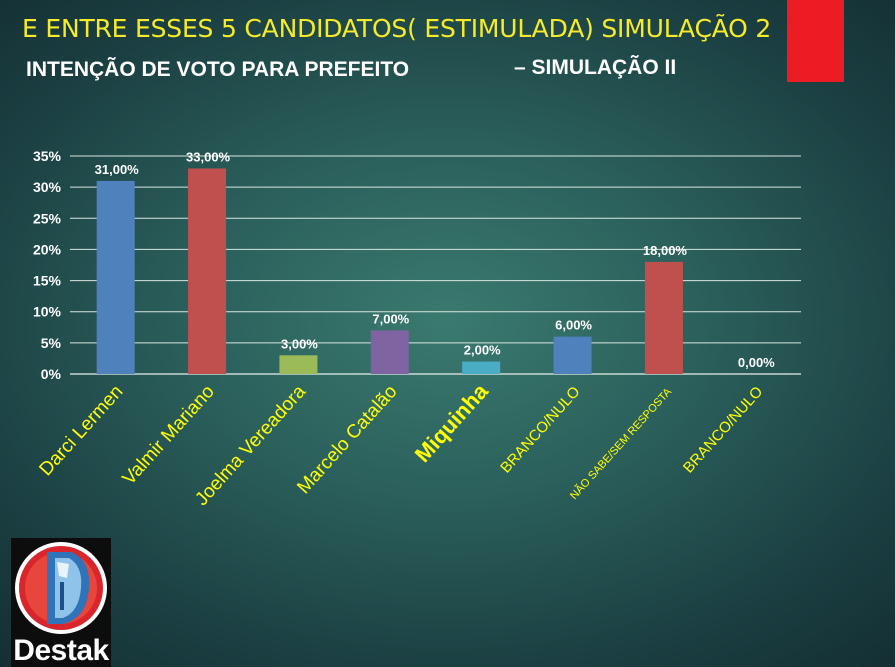 The width and height of the screenshot is (895, 667). Describe the element at coordinates (665, 250) in the screenshot. I see `data-label: 18,00%` at that location.